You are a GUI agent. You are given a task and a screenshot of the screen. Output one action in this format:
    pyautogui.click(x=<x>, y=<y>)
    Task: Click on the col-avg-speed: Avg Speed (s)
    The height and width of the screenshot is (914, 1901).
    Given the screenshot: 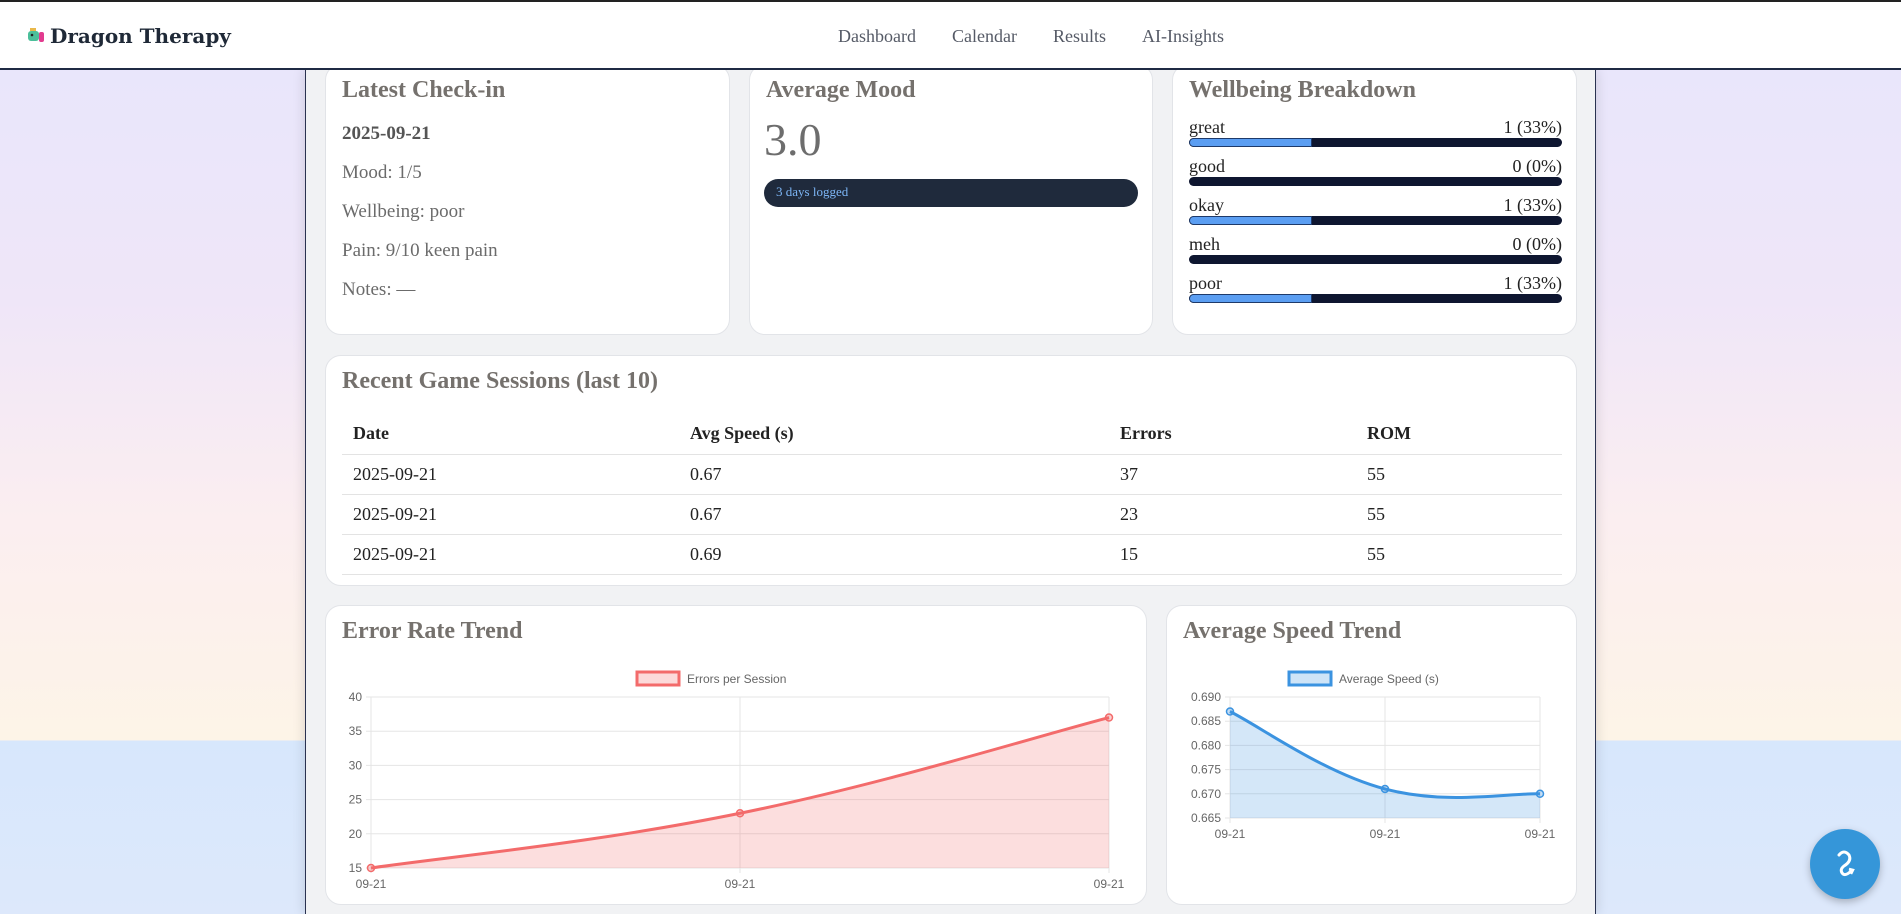 What is the action you would take?
    pyautogui.click(x=894, y=434)
    